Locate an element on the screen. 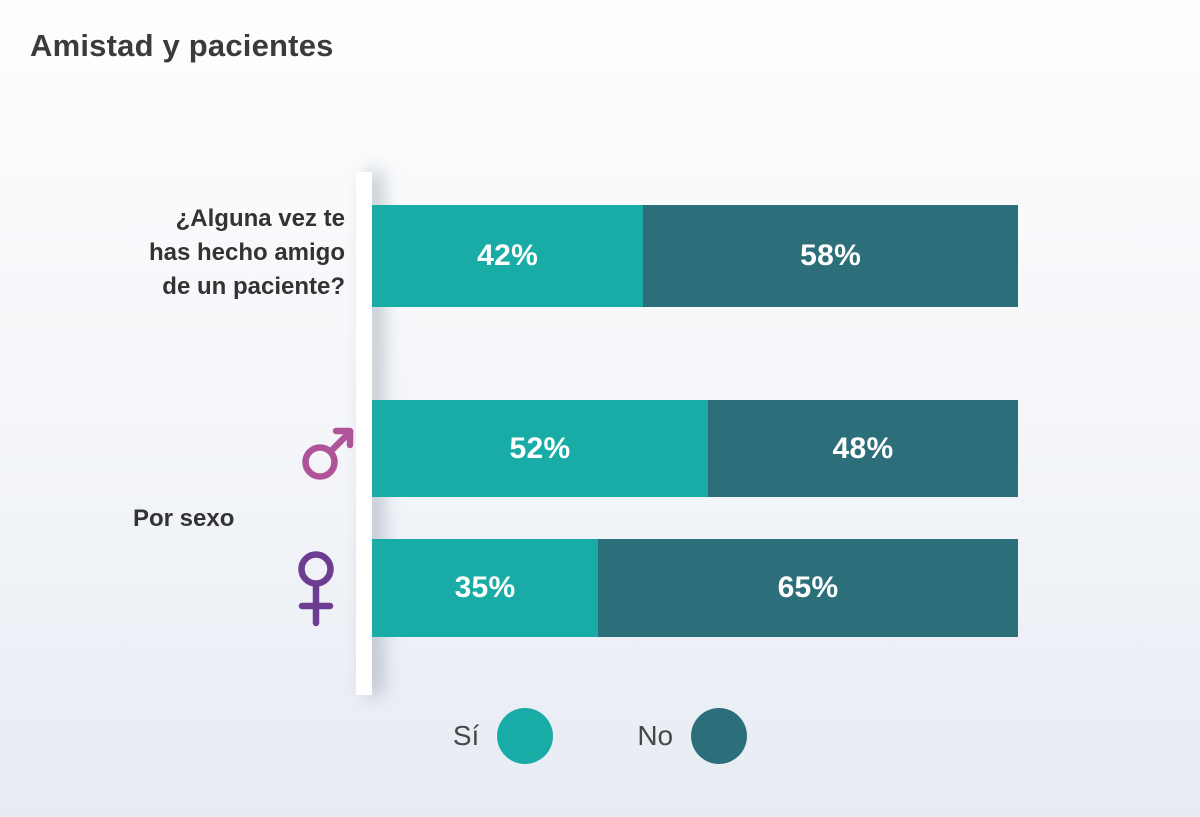  bar-female-yes-segment: 35% is located at coordinates (485, 588).